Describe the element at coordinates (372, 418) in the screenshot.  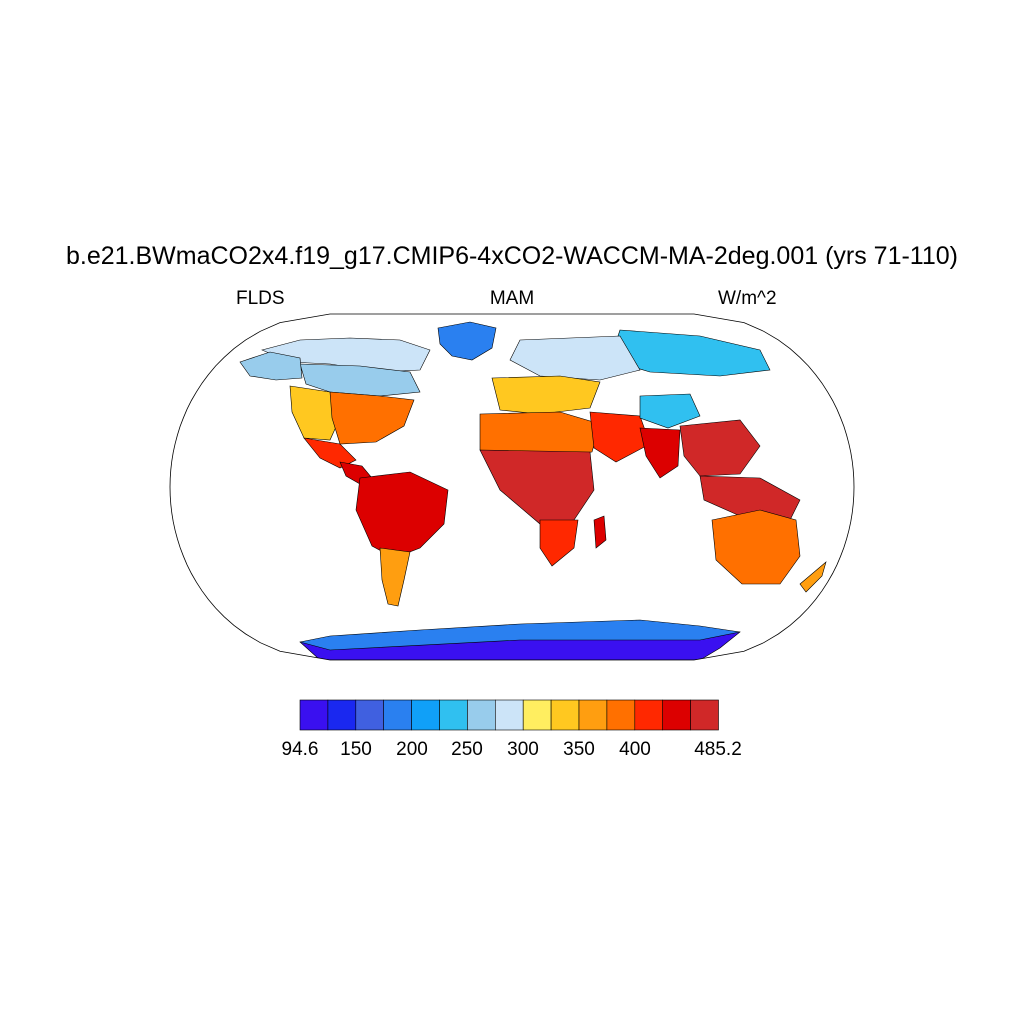
I see `region-eastern-us` at that location.